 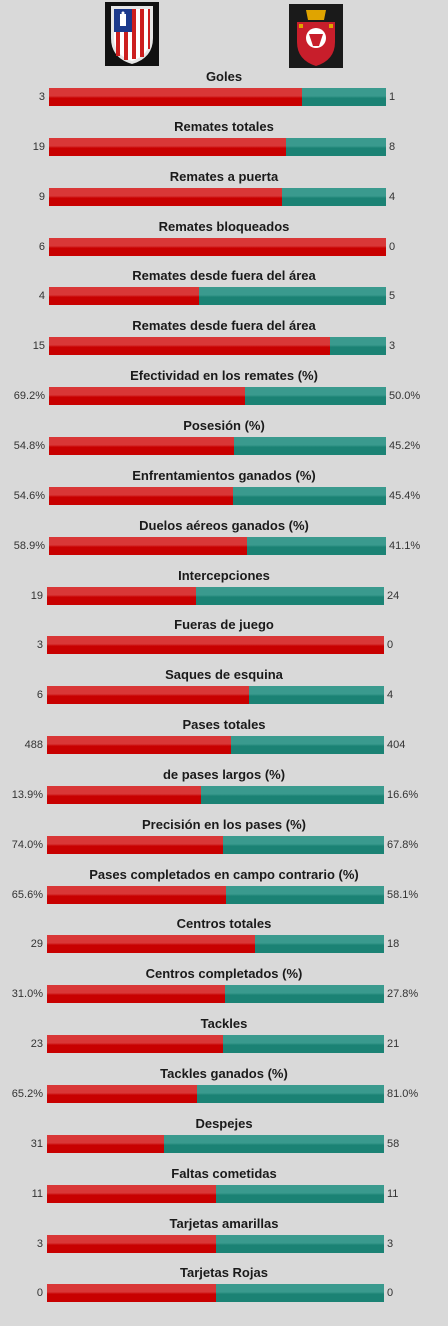 What do you see at coordinates (224, 936) in the screenshot?
I see `stat-row: Centros totales 29 18` at bounding box center [224, 936].